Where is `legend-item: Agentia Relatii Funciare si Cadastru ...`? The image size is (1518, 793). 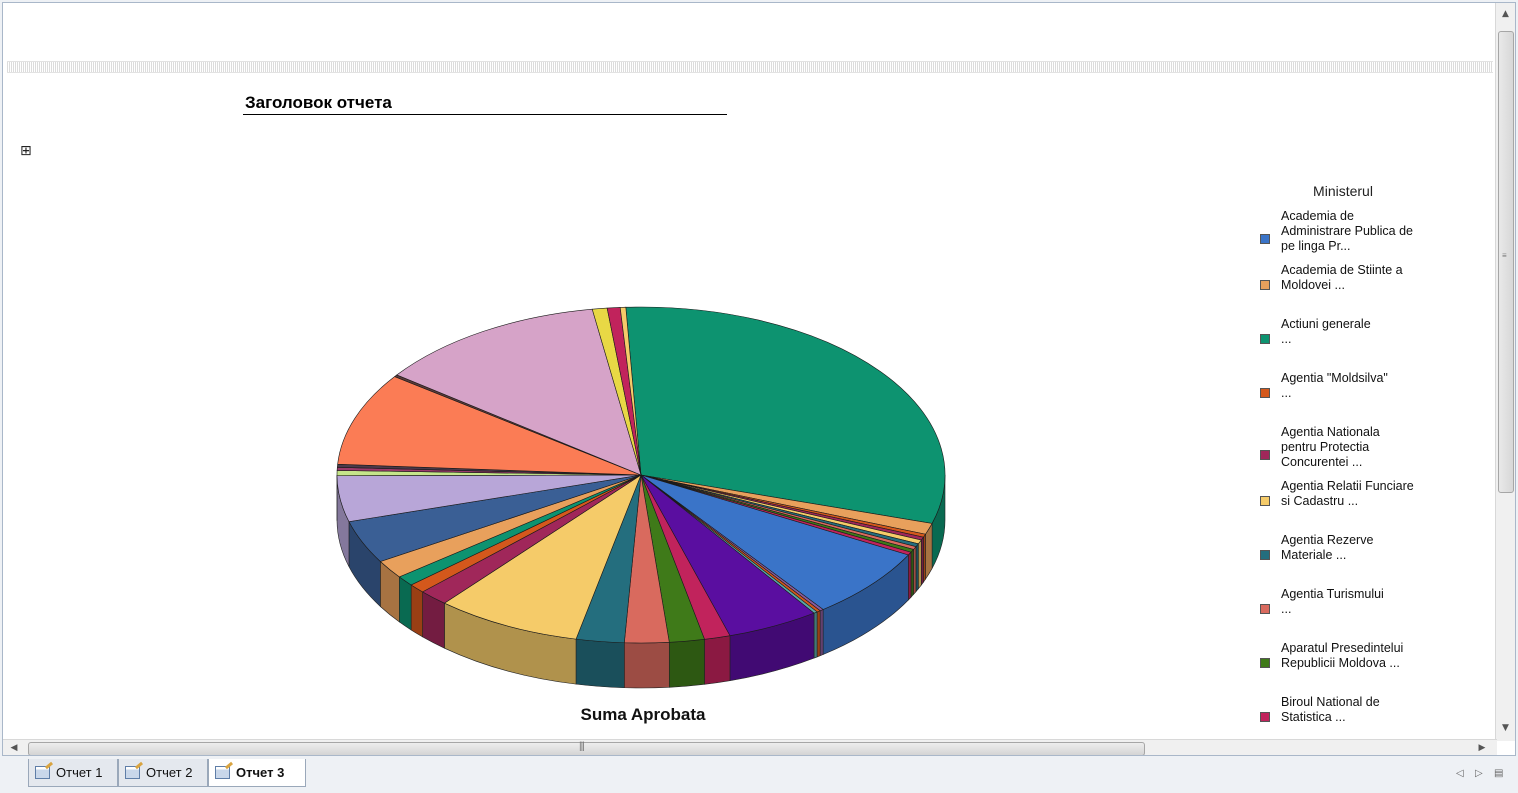
legend-item: Agentia Relatii Funciare si Cadastru ... is located at coordinates (1348, 506).